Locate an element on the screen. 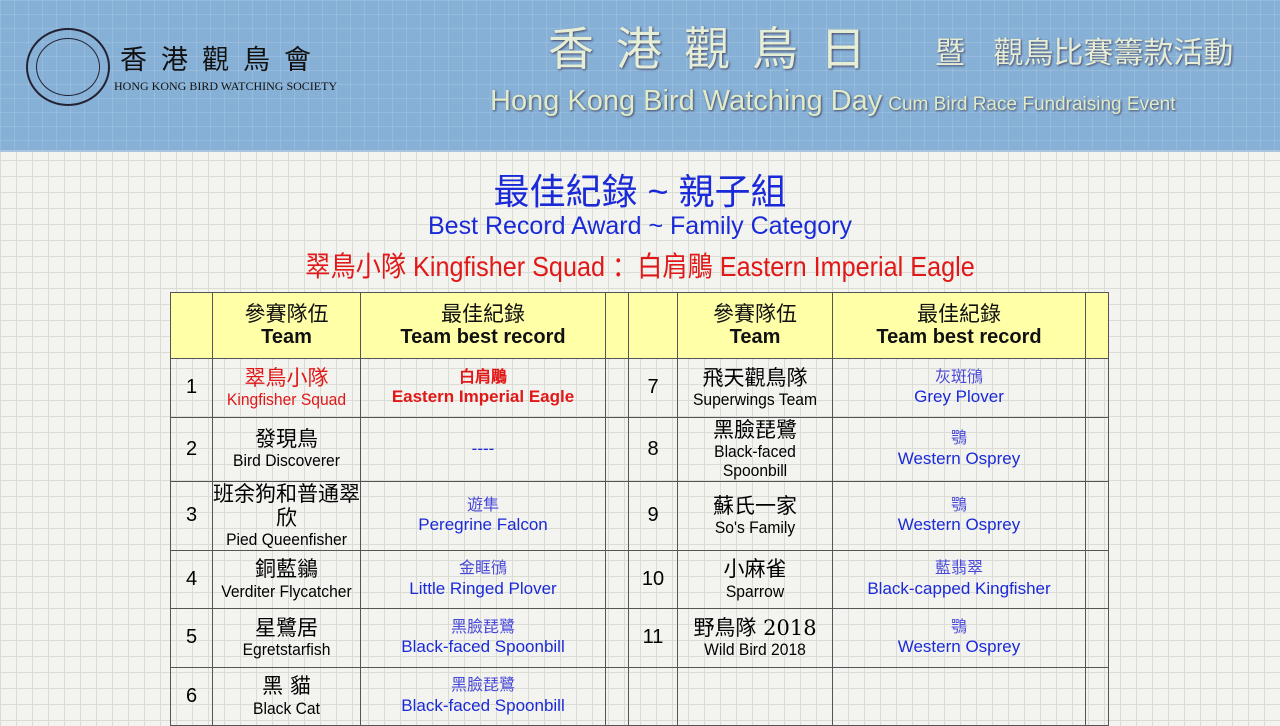 This screenshot has width=1280, height=726. team-name-zh: 星鷺居 is located at coordinates (286, 627).